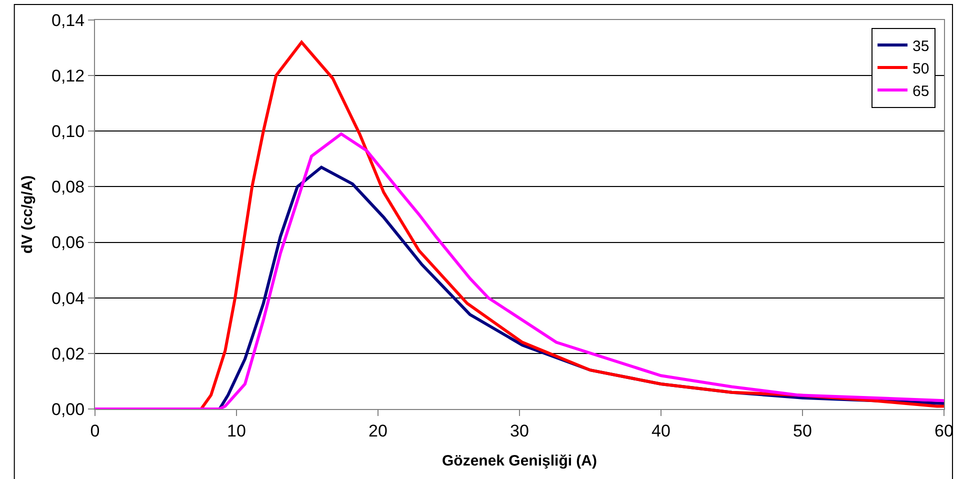  What do you see at coordinates (68, 354) in the screenshot?
I see `y-tick-label: 0,02` at bounding box center [68, 354].